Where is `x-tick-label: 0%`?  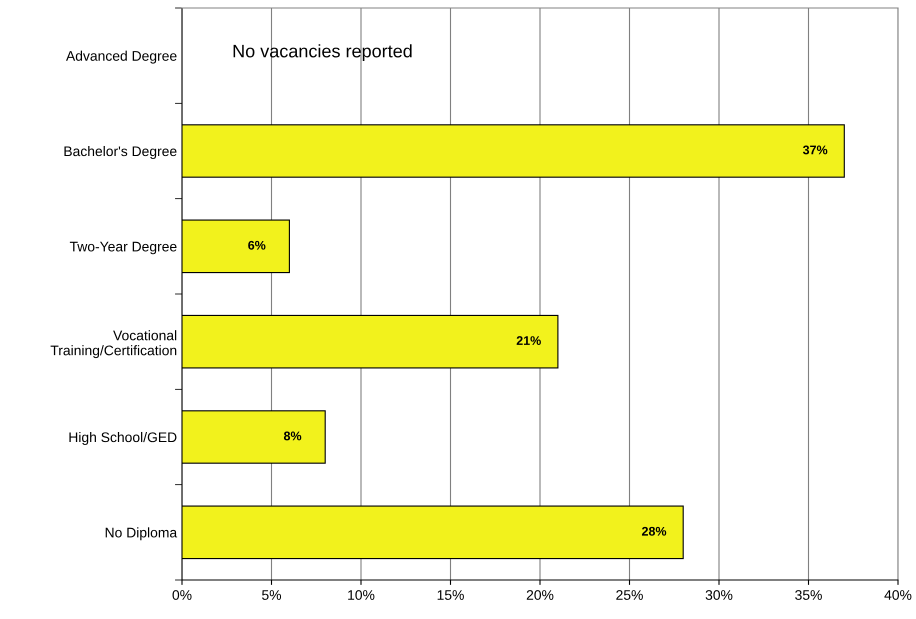
x-tick-label: 0% is located at coordinates (182, 595).